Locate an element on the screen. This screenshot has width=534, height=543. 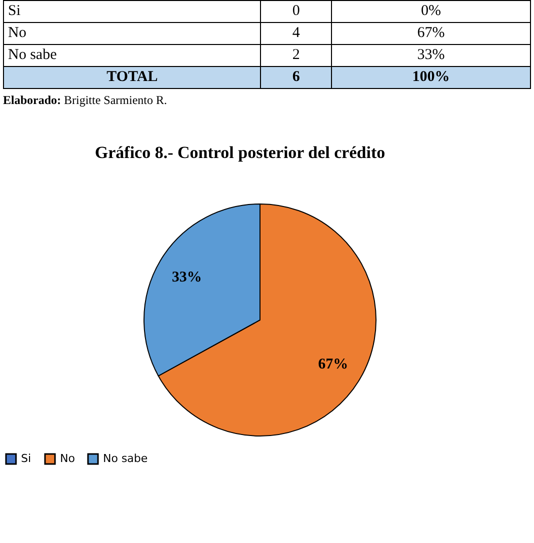
data-label: 33% is located at coordinates (187, 278).